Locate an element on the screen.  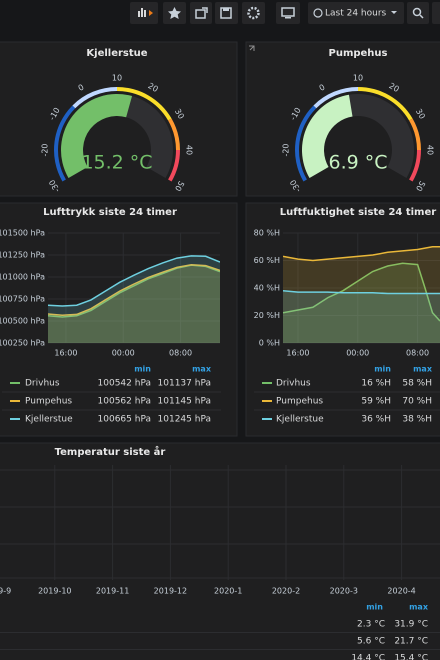
panel-title: Luftfuktighet siste 24 timer is located at coordinates (358, 212).